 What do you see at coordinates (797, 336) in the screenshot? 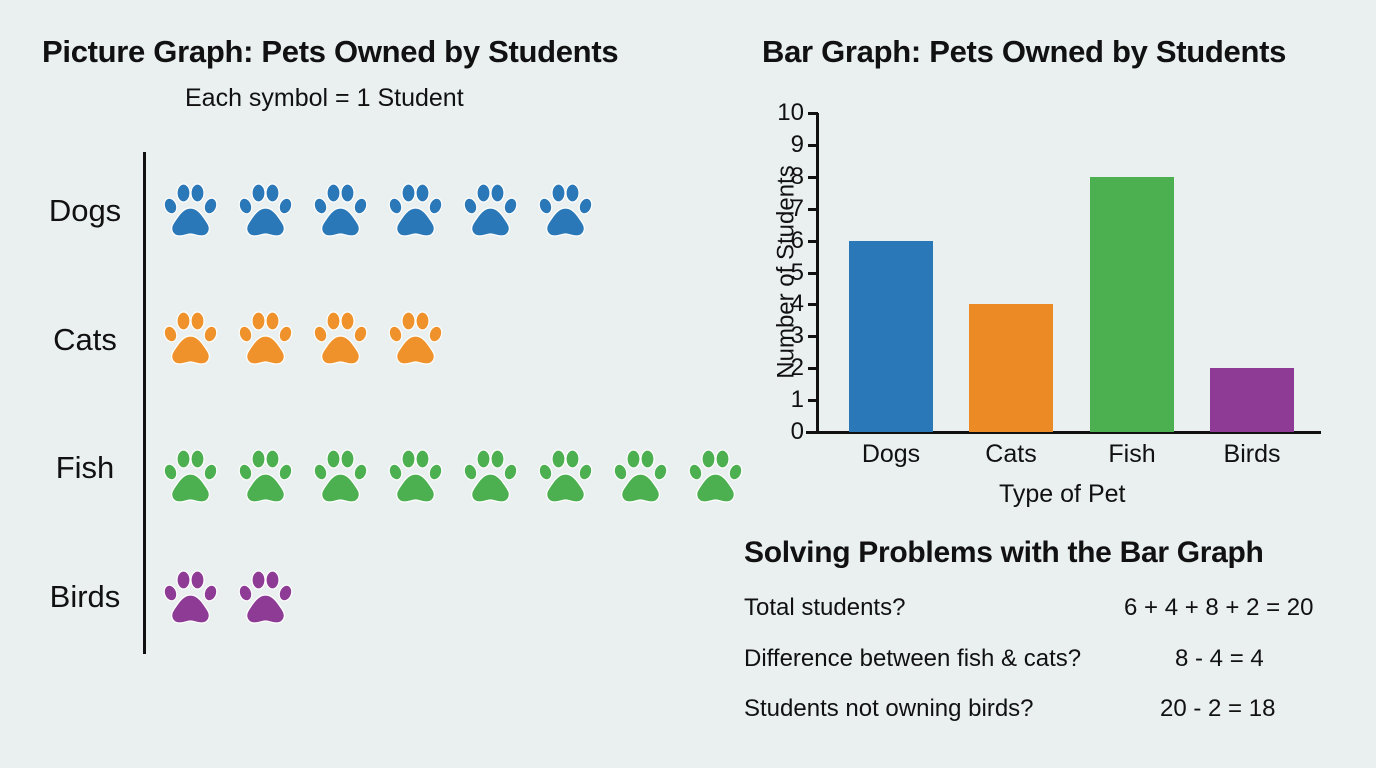
I see `y-tick-label: 3` at bounding box center [797, 336].